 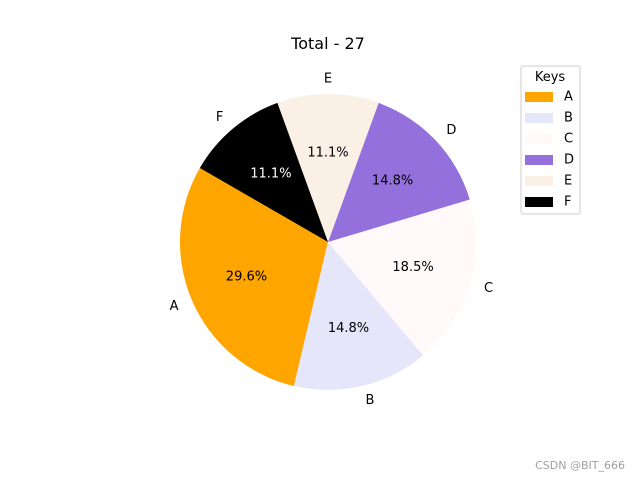 I want to click on pie-percent-label-e: 11.1%, so click(x=327, y=153).